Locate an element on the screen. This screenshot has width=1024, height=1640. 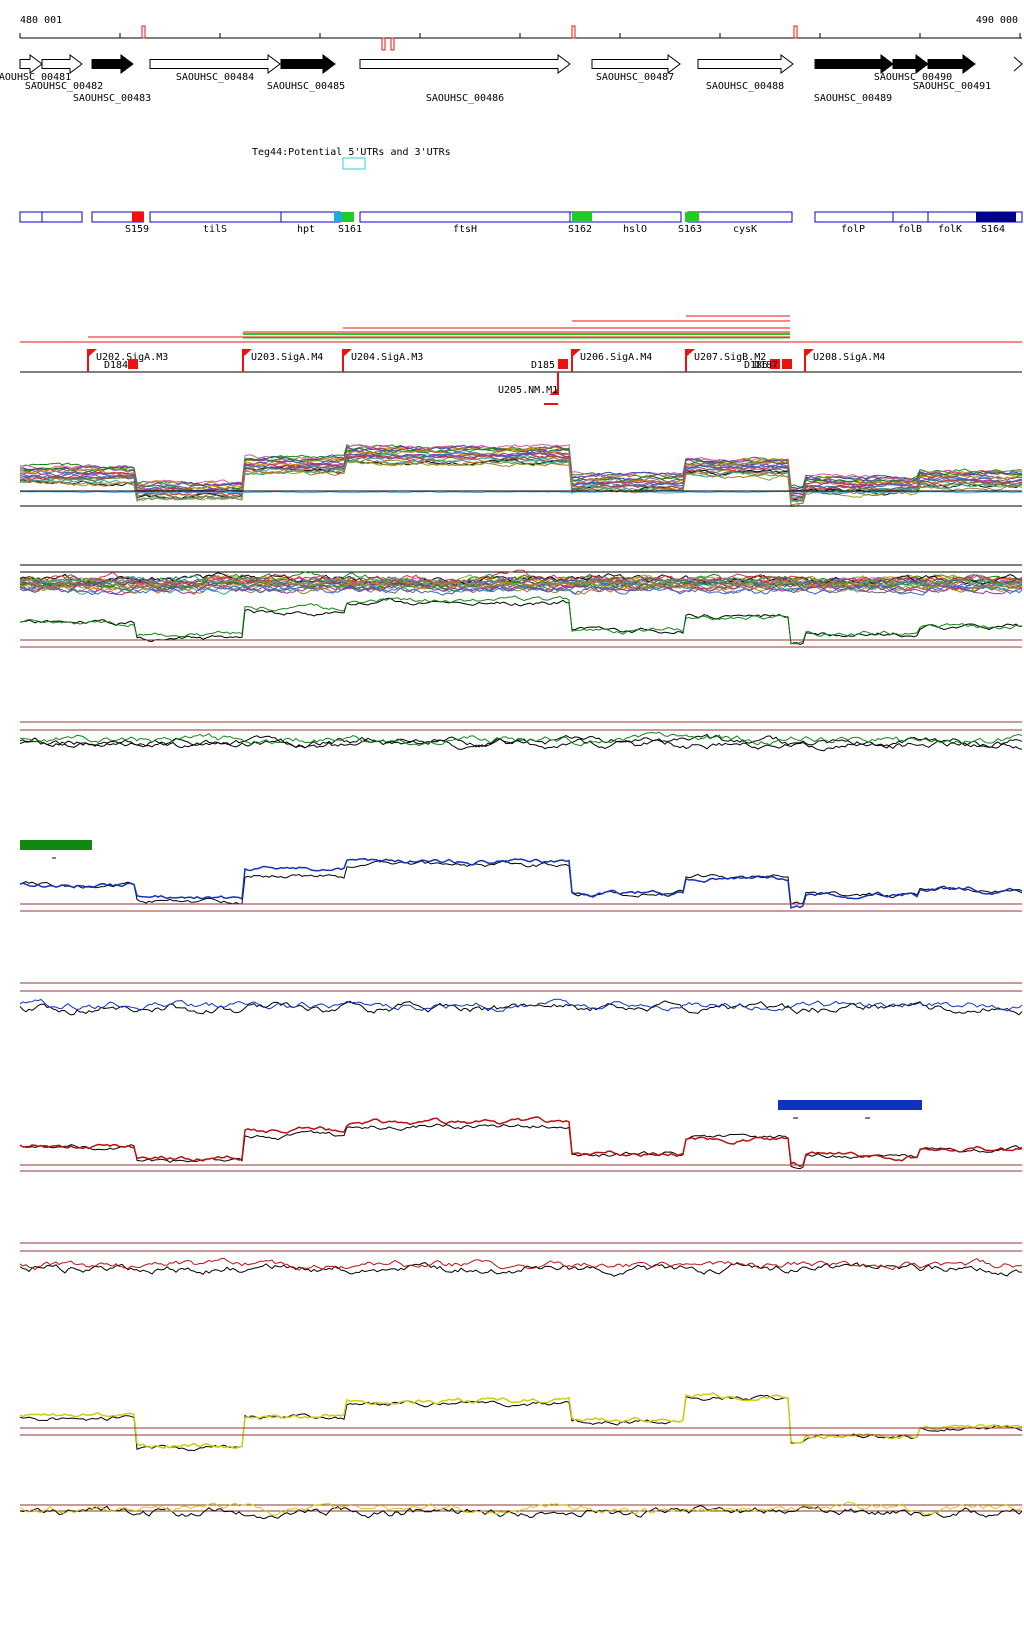
segment-label: ftsH is located at coordinates (465, 229).